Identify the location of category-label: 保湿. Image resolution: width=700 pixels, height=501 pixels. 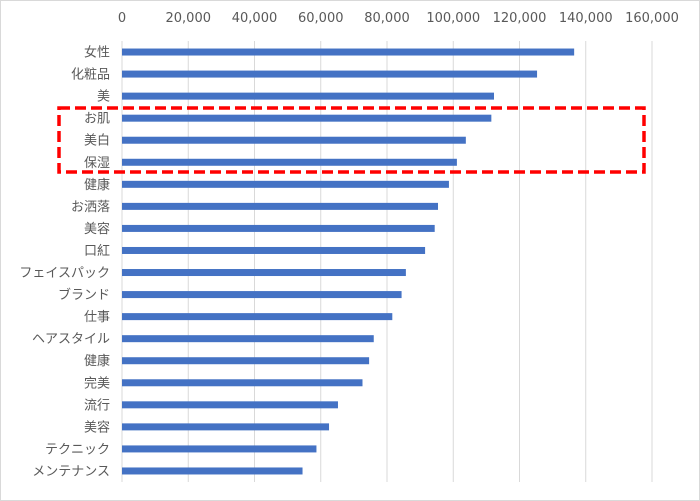
(97, 163).